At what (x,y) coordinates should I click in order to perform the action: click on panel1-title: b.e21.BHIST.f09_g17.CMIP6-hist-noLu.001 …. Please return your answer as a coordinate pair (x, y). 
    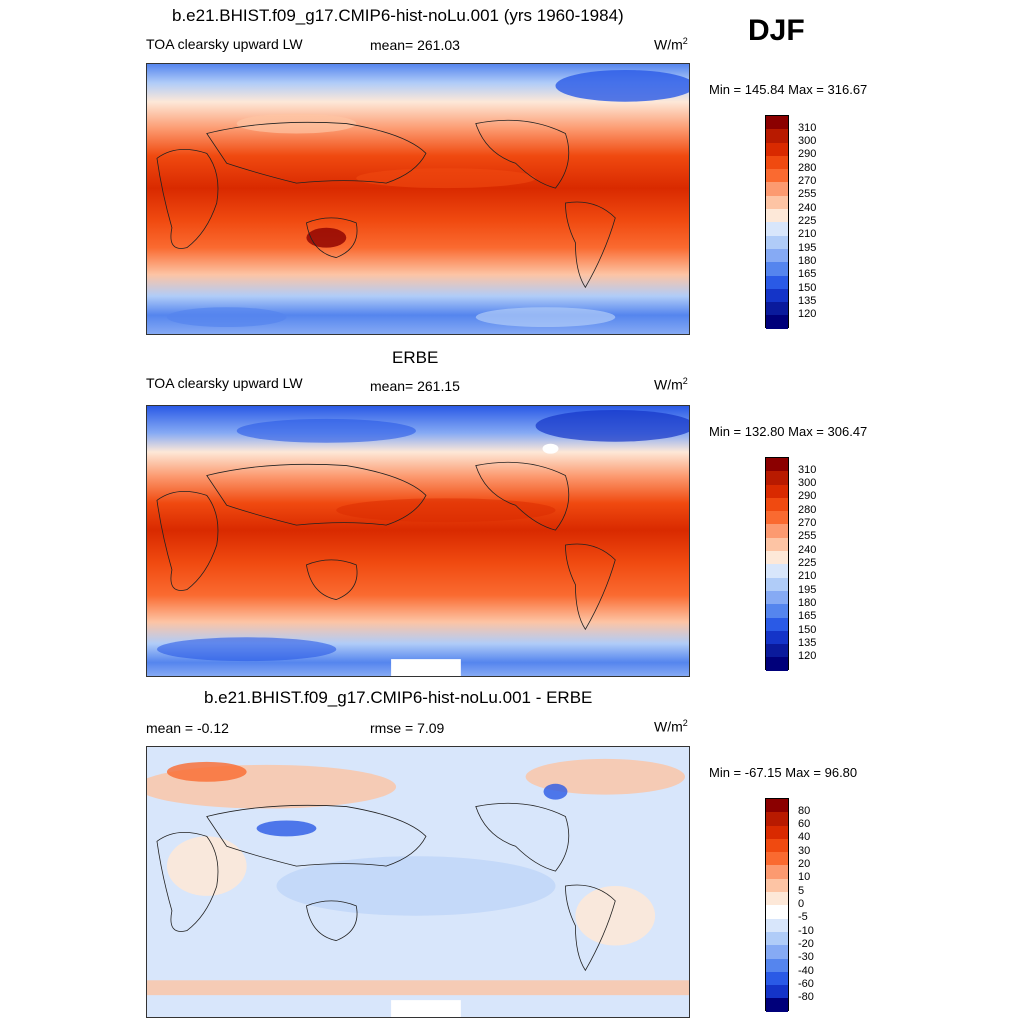
    Looking at the image, I should click on (398, 15).